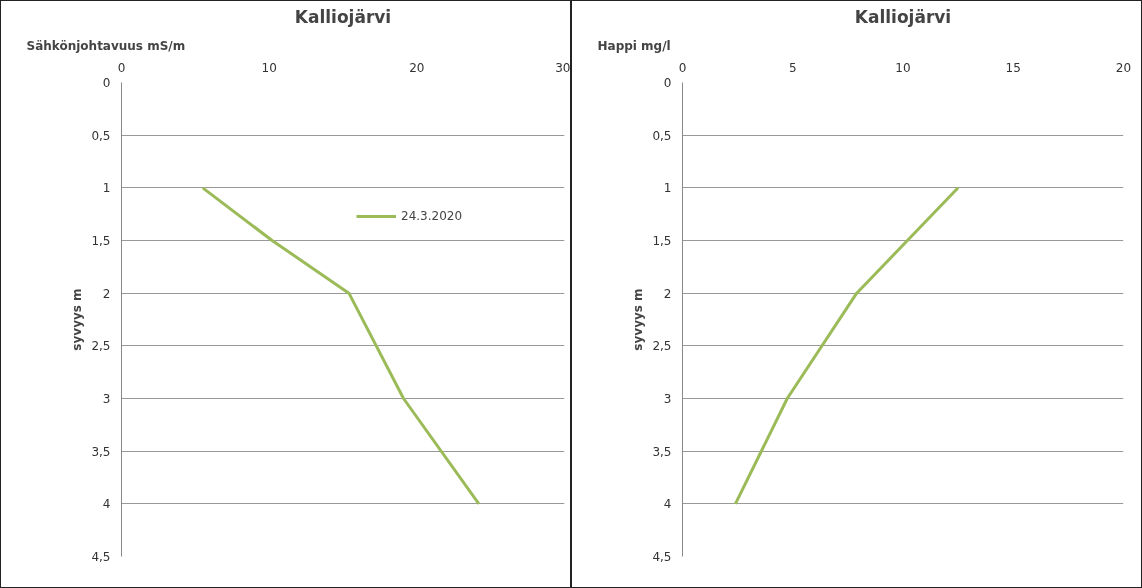 Image resolution: width=1142 pixels, height=588 pixels. What do you see at coordinates (432, 216) in the screenshot?
I see `legend-label: 24.3.2020` at bounding box center [432, 216].